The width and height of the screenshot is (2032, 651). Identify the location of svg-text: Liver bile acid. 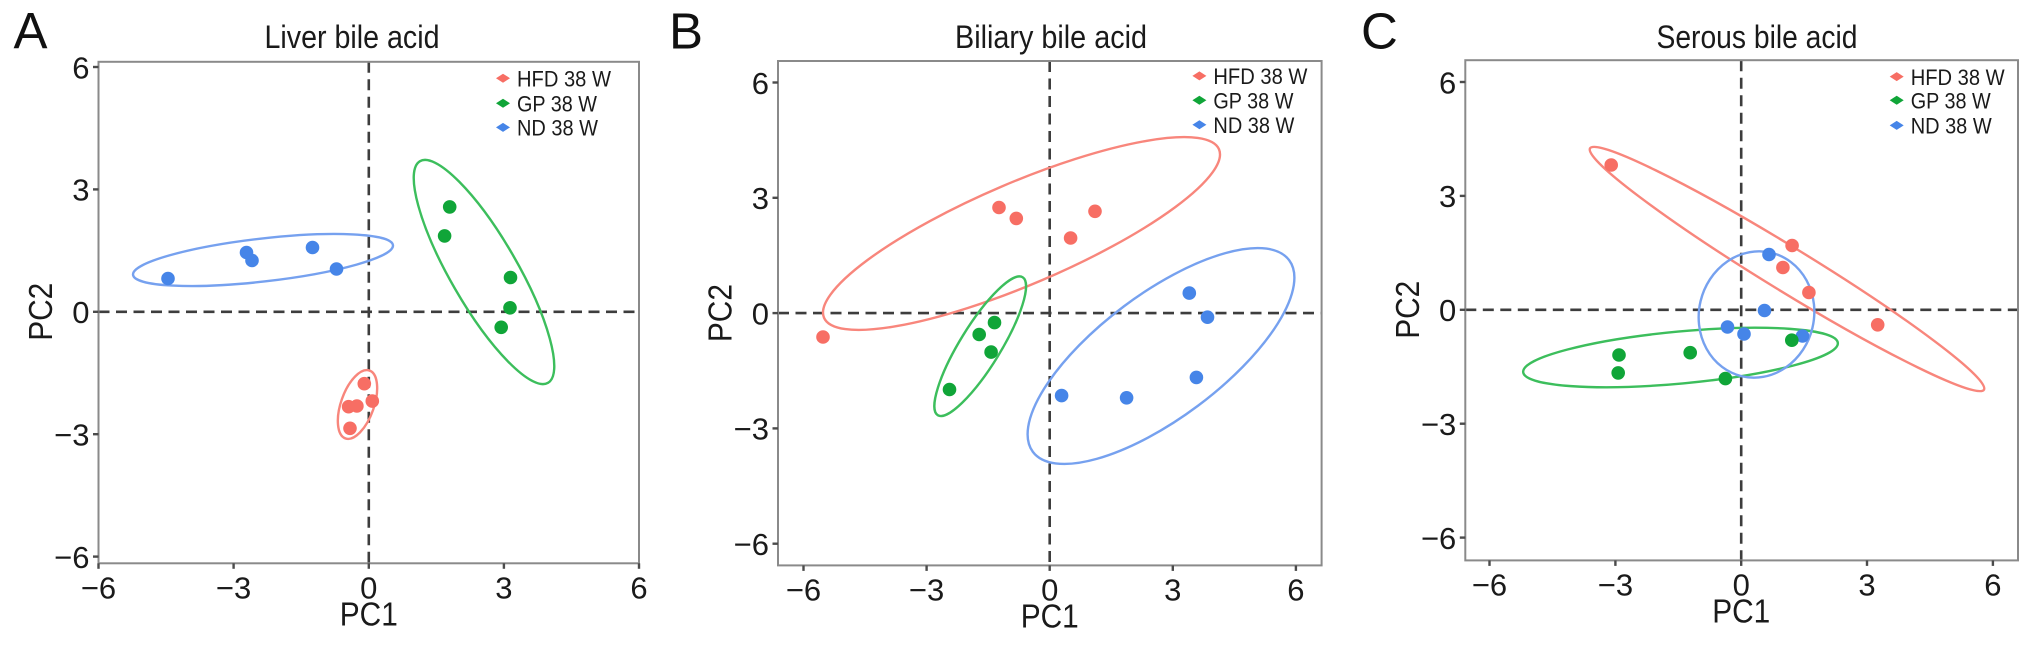
(352, 37).